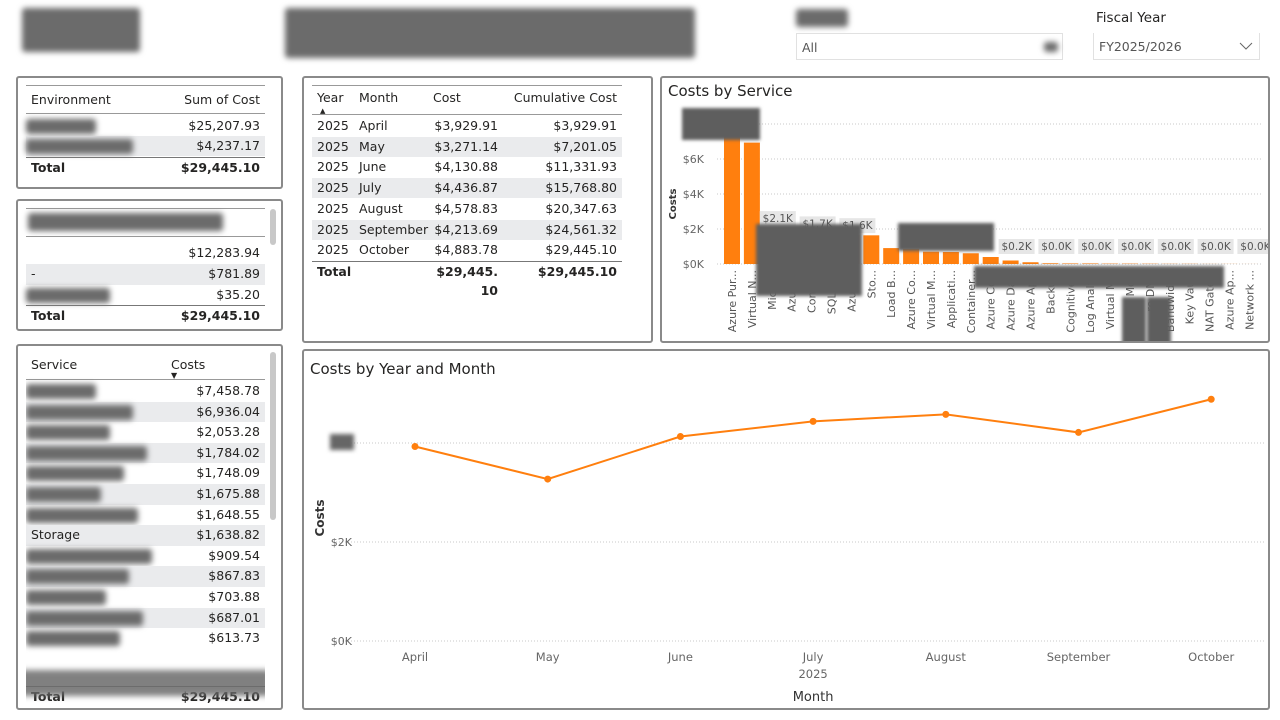 The image size is (1280, 720). I want to click on table-row: 2025 July $4,436.87 $15,768.80, so click(467, 188).